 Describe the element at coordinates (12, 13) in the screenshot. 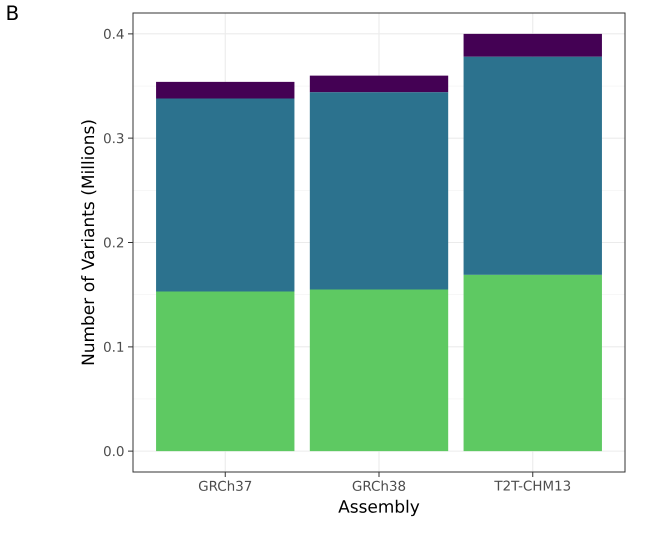

I see `text: B` at that location.